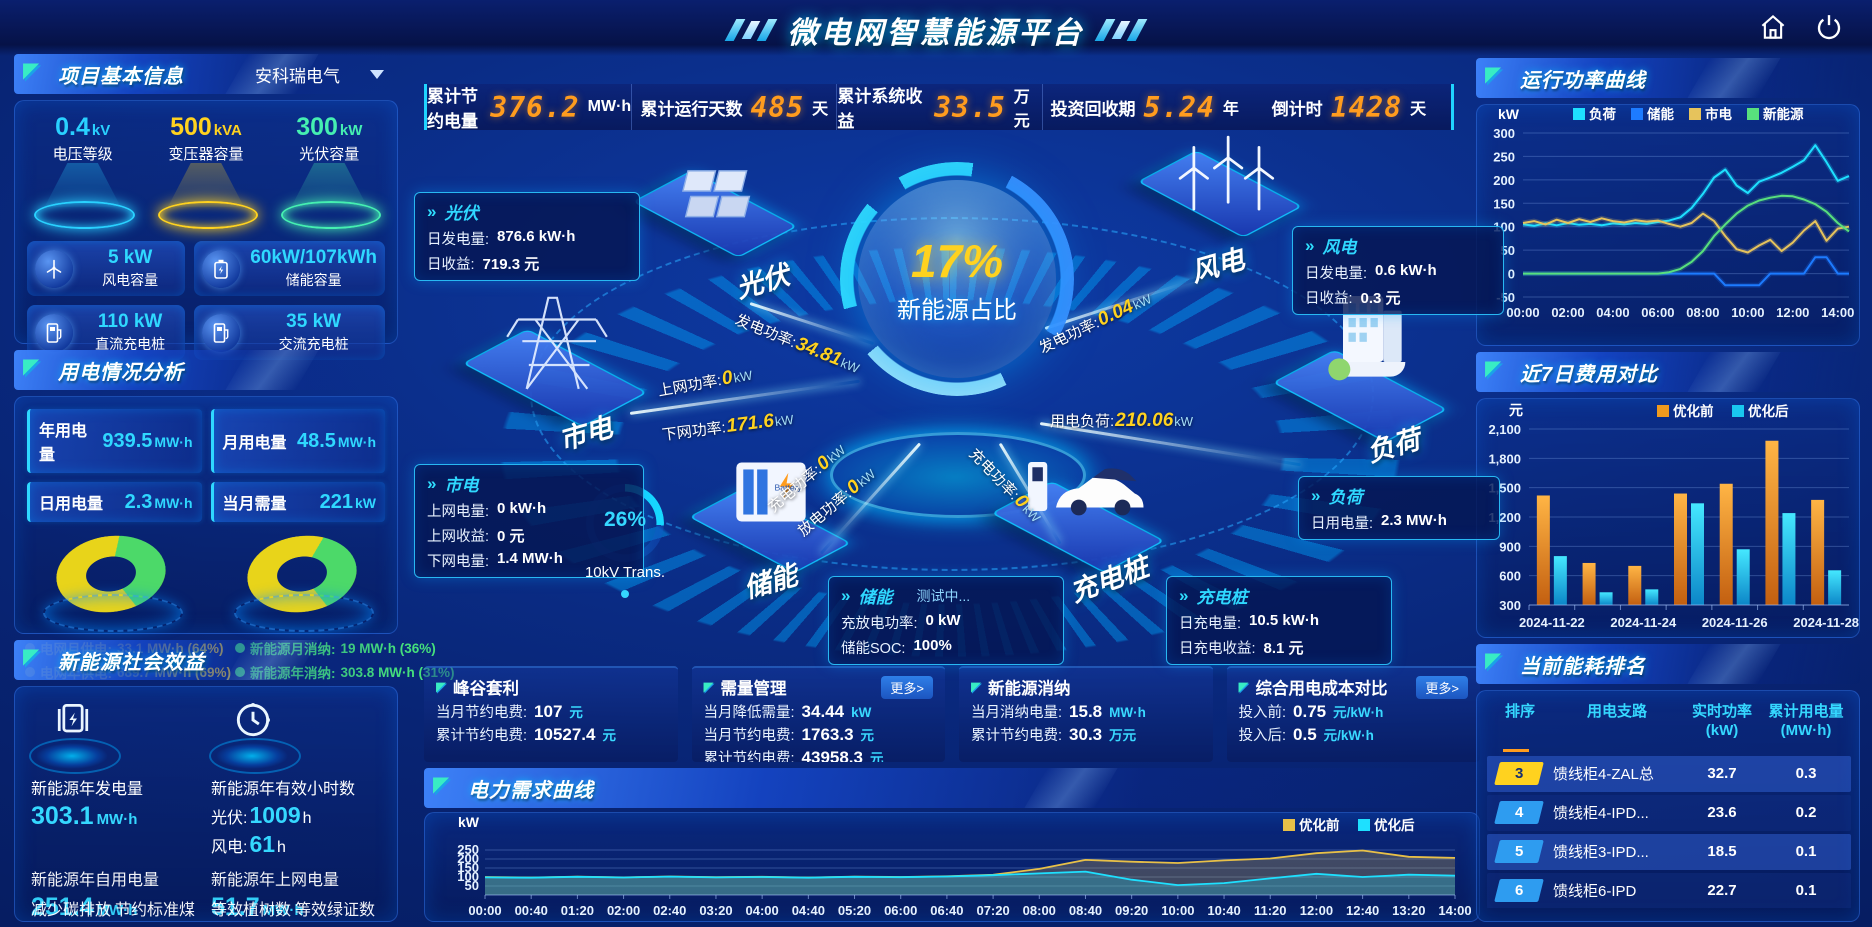 Image resolution: width=1872 pixels, height=927 pixels. Describe the element at coordinates (227, 130) in the screenshot. I see `value-unit: kVA` at that location.